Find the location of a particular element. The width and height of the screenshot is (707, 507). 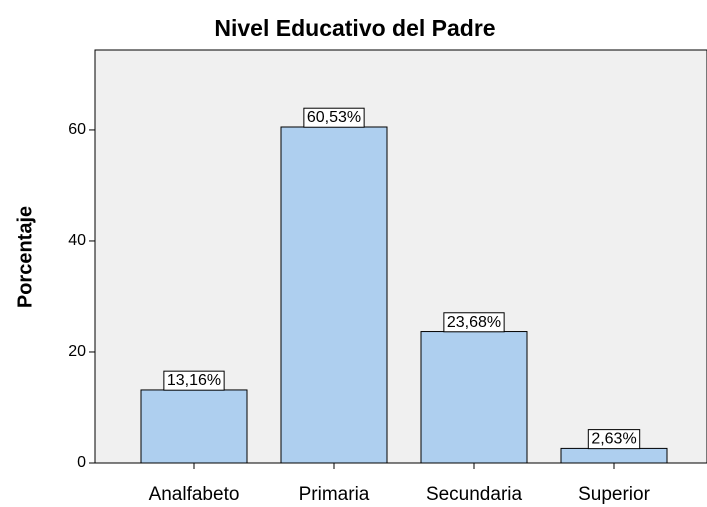

x-tick-label: Analfabeto is located at coordinates (194, 494).